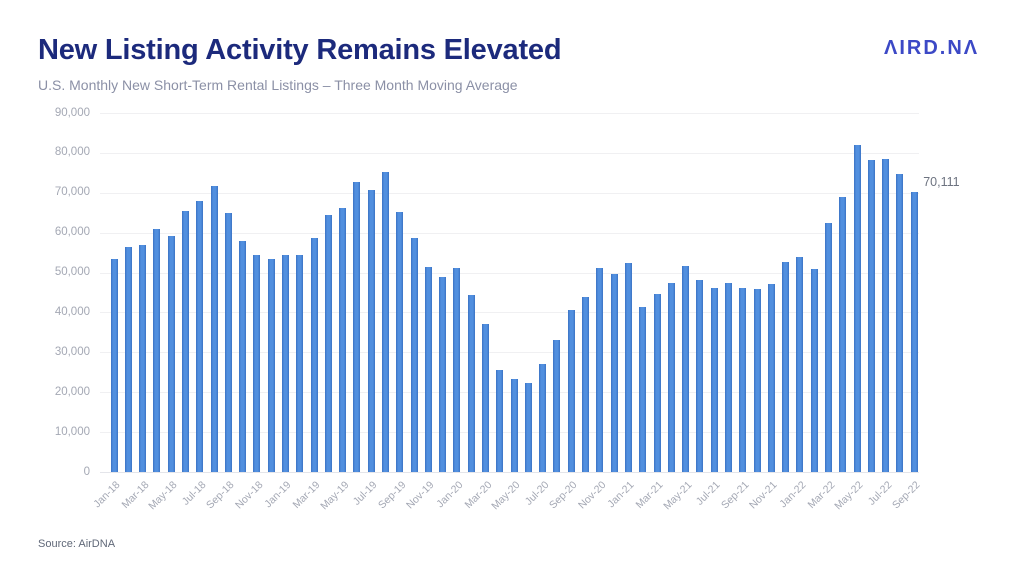 The image size is (1024, 578). What do you see at coordinates (72, 192) in the screenshot?
I see `y-axis-tick-label: 70,000` at bounding box center [72, 192].